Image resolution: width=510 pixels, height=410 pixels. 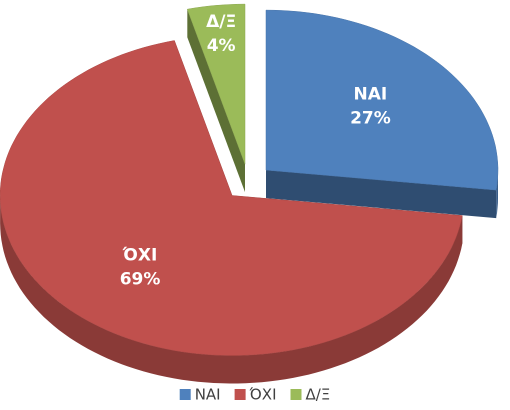 I want to click on legend-label: ΌΧΙ, so click(x=263, y=395).